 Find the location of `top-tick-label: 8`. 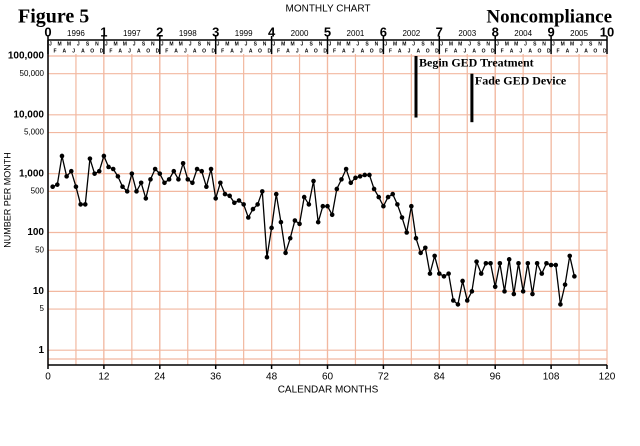

top-tick-label: 8 is located at coordinates (495, 31).